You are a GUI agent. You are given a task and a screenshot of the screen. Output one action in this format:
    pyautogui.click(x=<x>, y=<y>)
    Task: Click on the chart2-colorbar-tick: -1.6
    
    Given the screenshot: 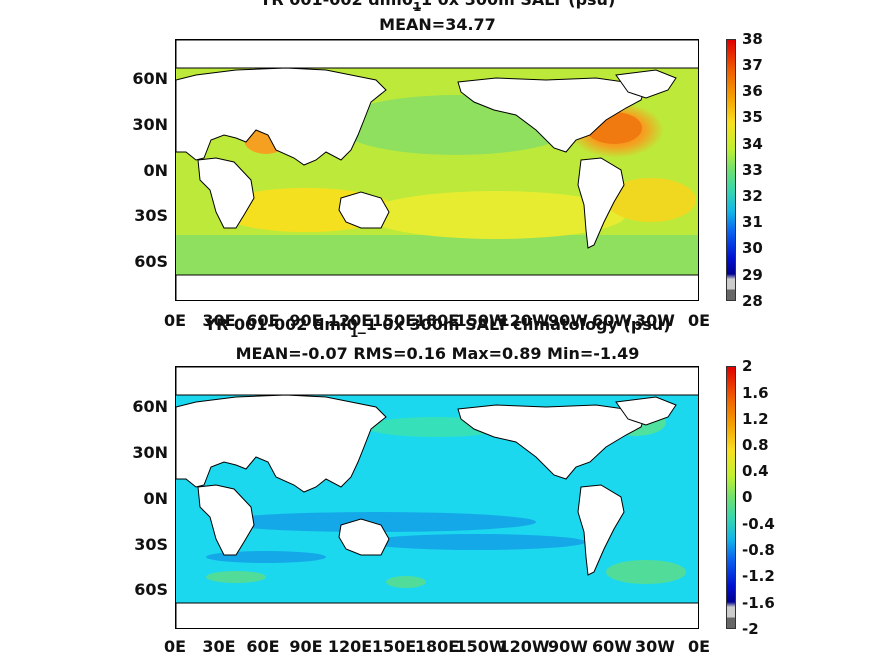 What is the action you would take?
    pyautogui.click(x=758, y=603)
    